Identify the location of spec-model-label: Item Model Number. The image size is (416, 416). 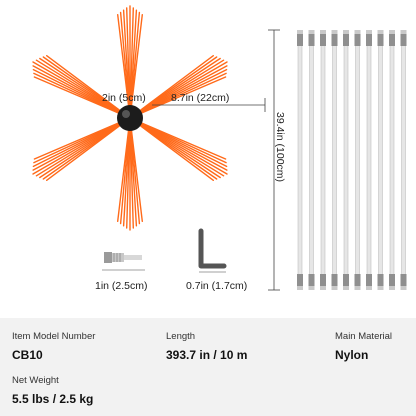
(54, 336).